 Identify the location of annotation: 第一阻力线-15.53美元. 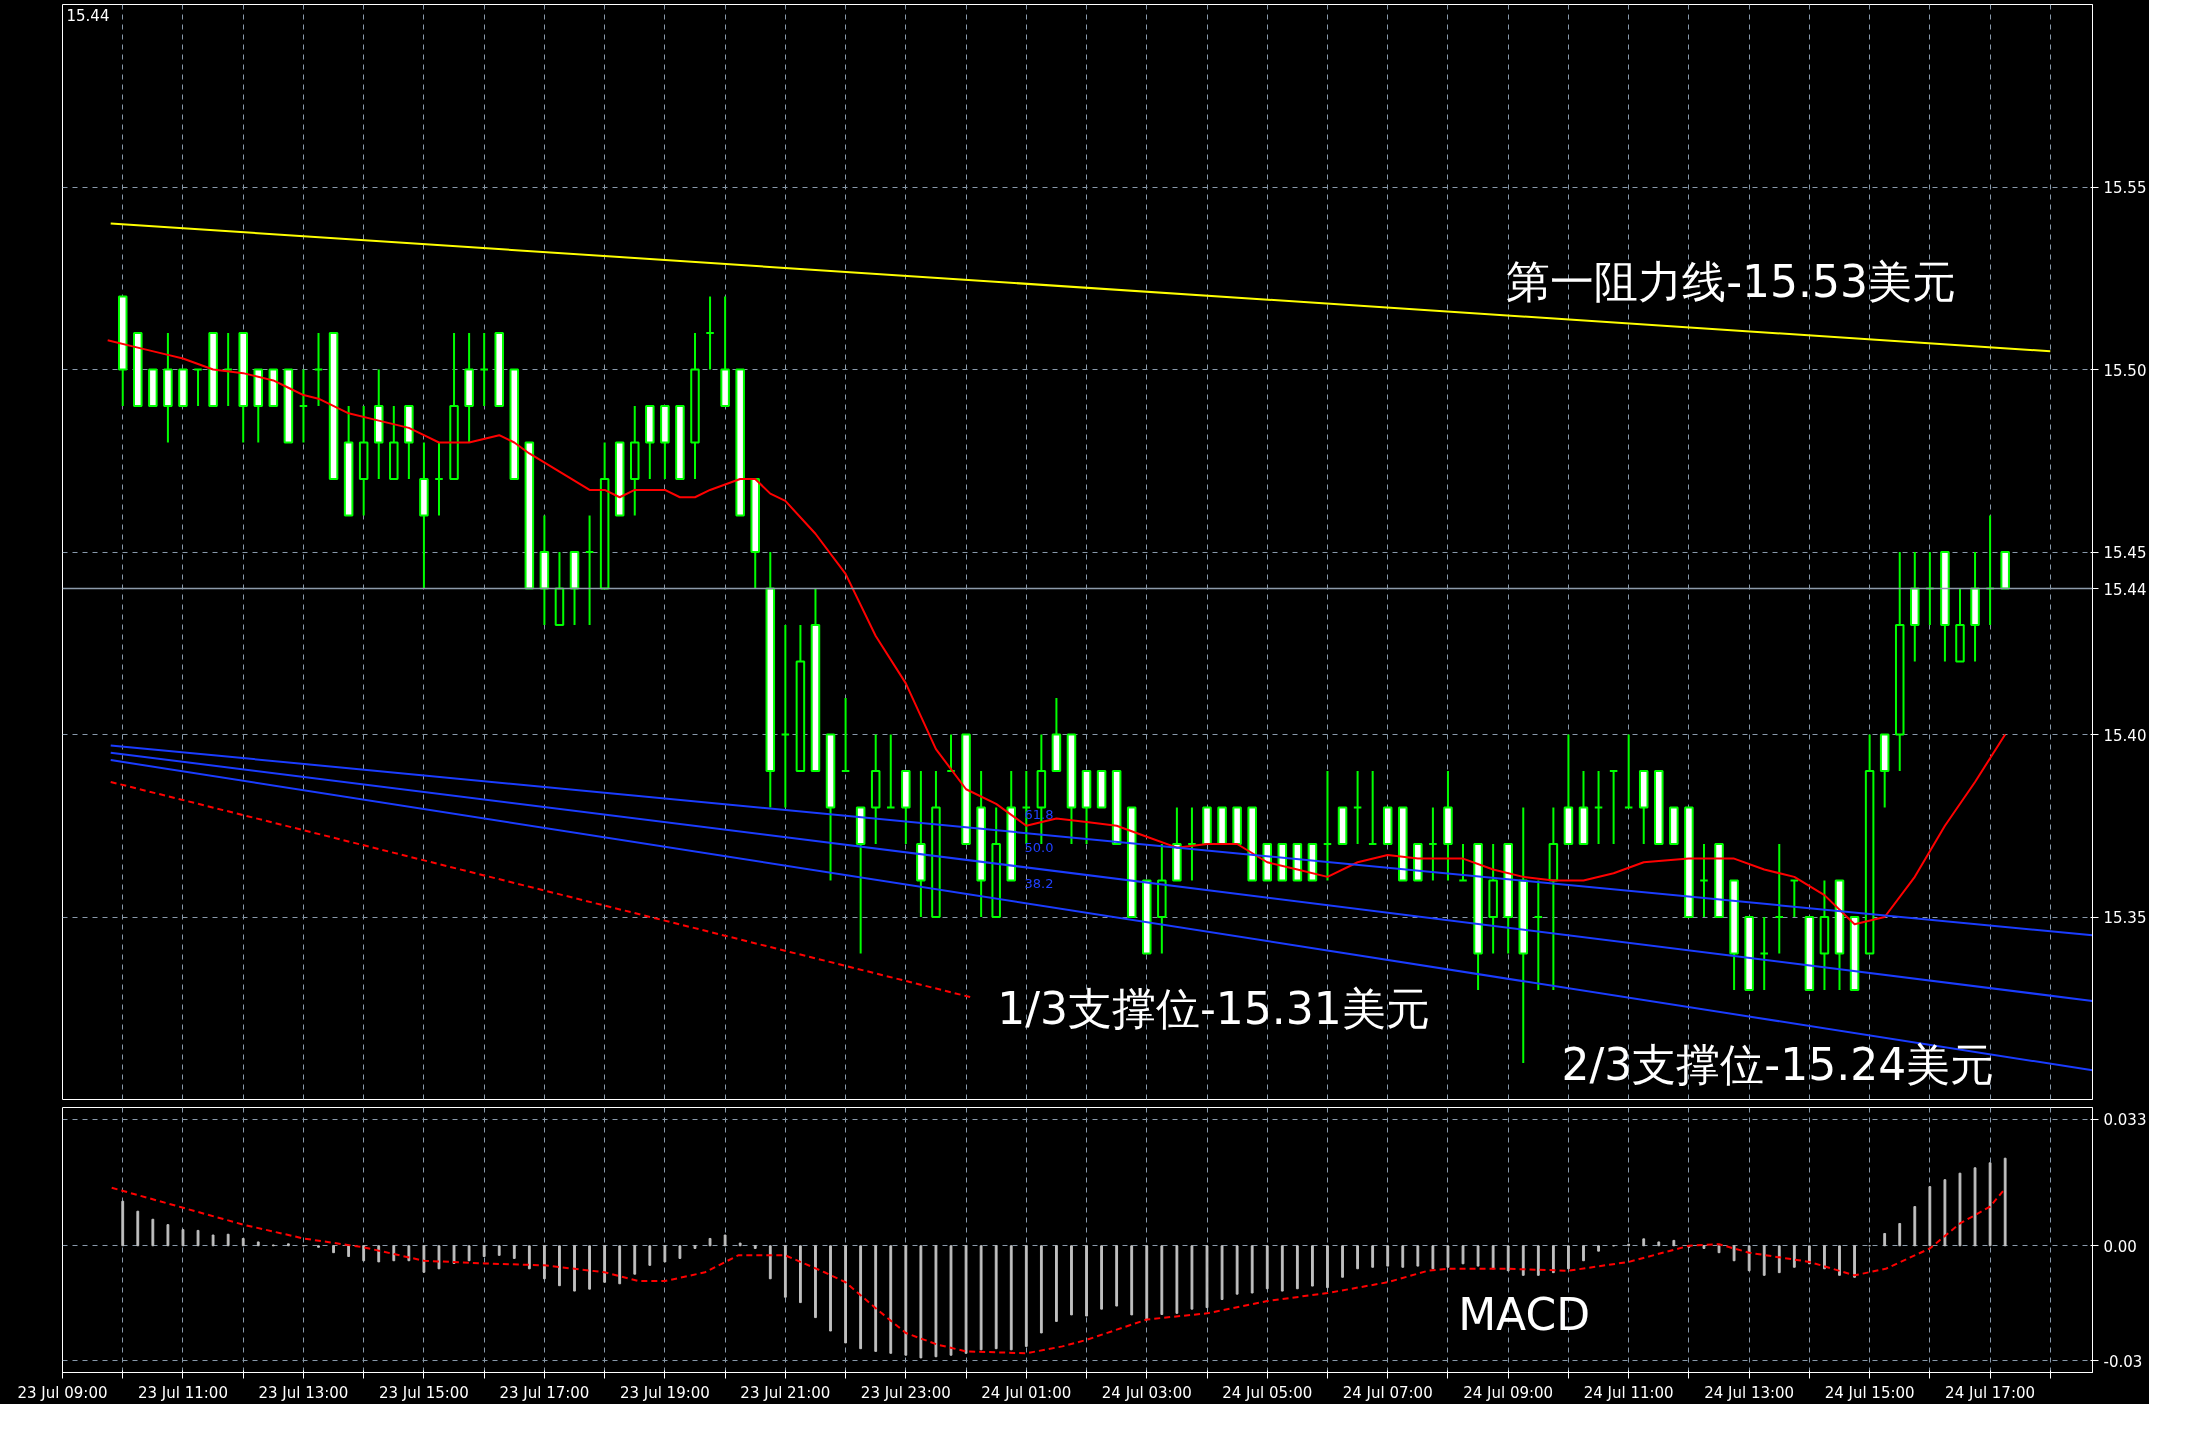
(1731, 282).